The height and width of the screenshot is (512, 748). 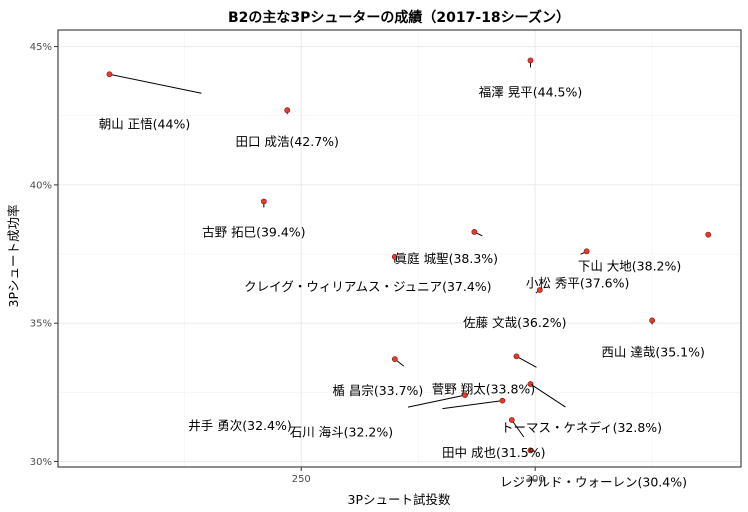 What do you see at coordinates (399, 499) in the screenshot?
I see `x-axis-label: 3Pシュート試投数` at bounding box center [399, 499].